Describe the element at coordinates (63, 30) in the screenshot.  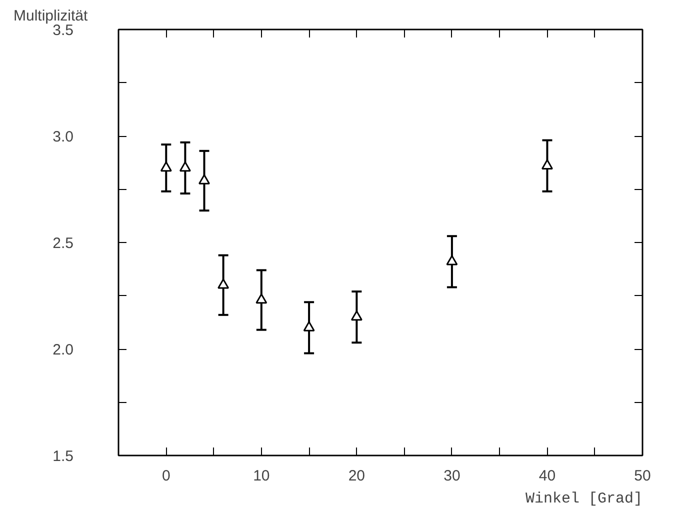
I see `y-tick-label: 3.5` at that location.